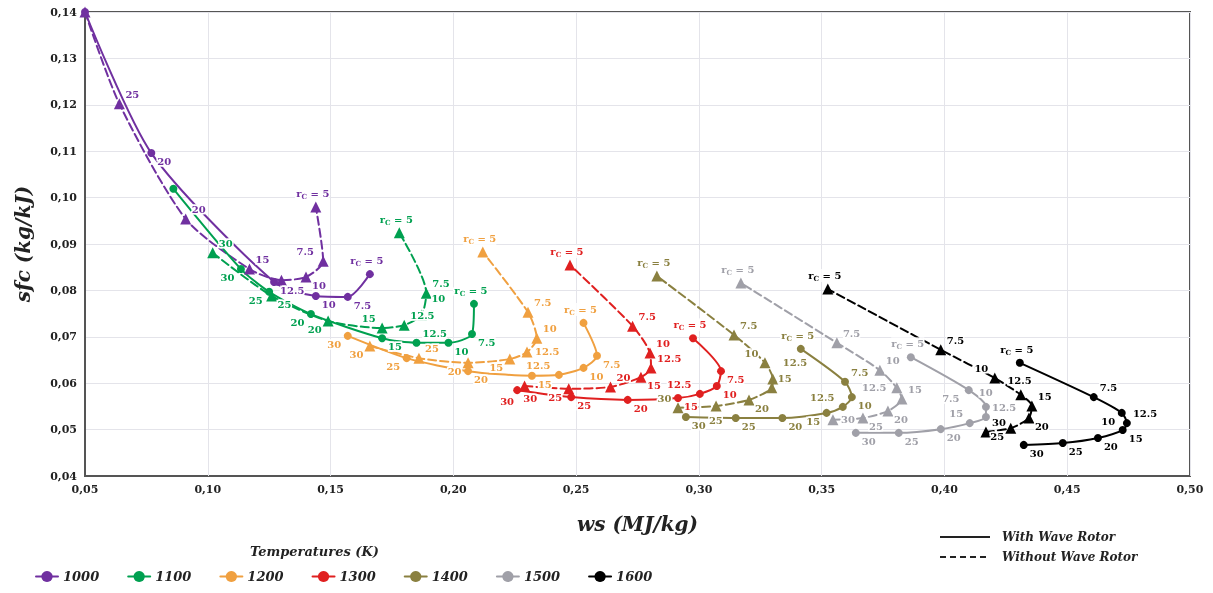 This screenshot has height=593, width=1213. I want to click on x-tick-label: 0,10, so click(208, 489).